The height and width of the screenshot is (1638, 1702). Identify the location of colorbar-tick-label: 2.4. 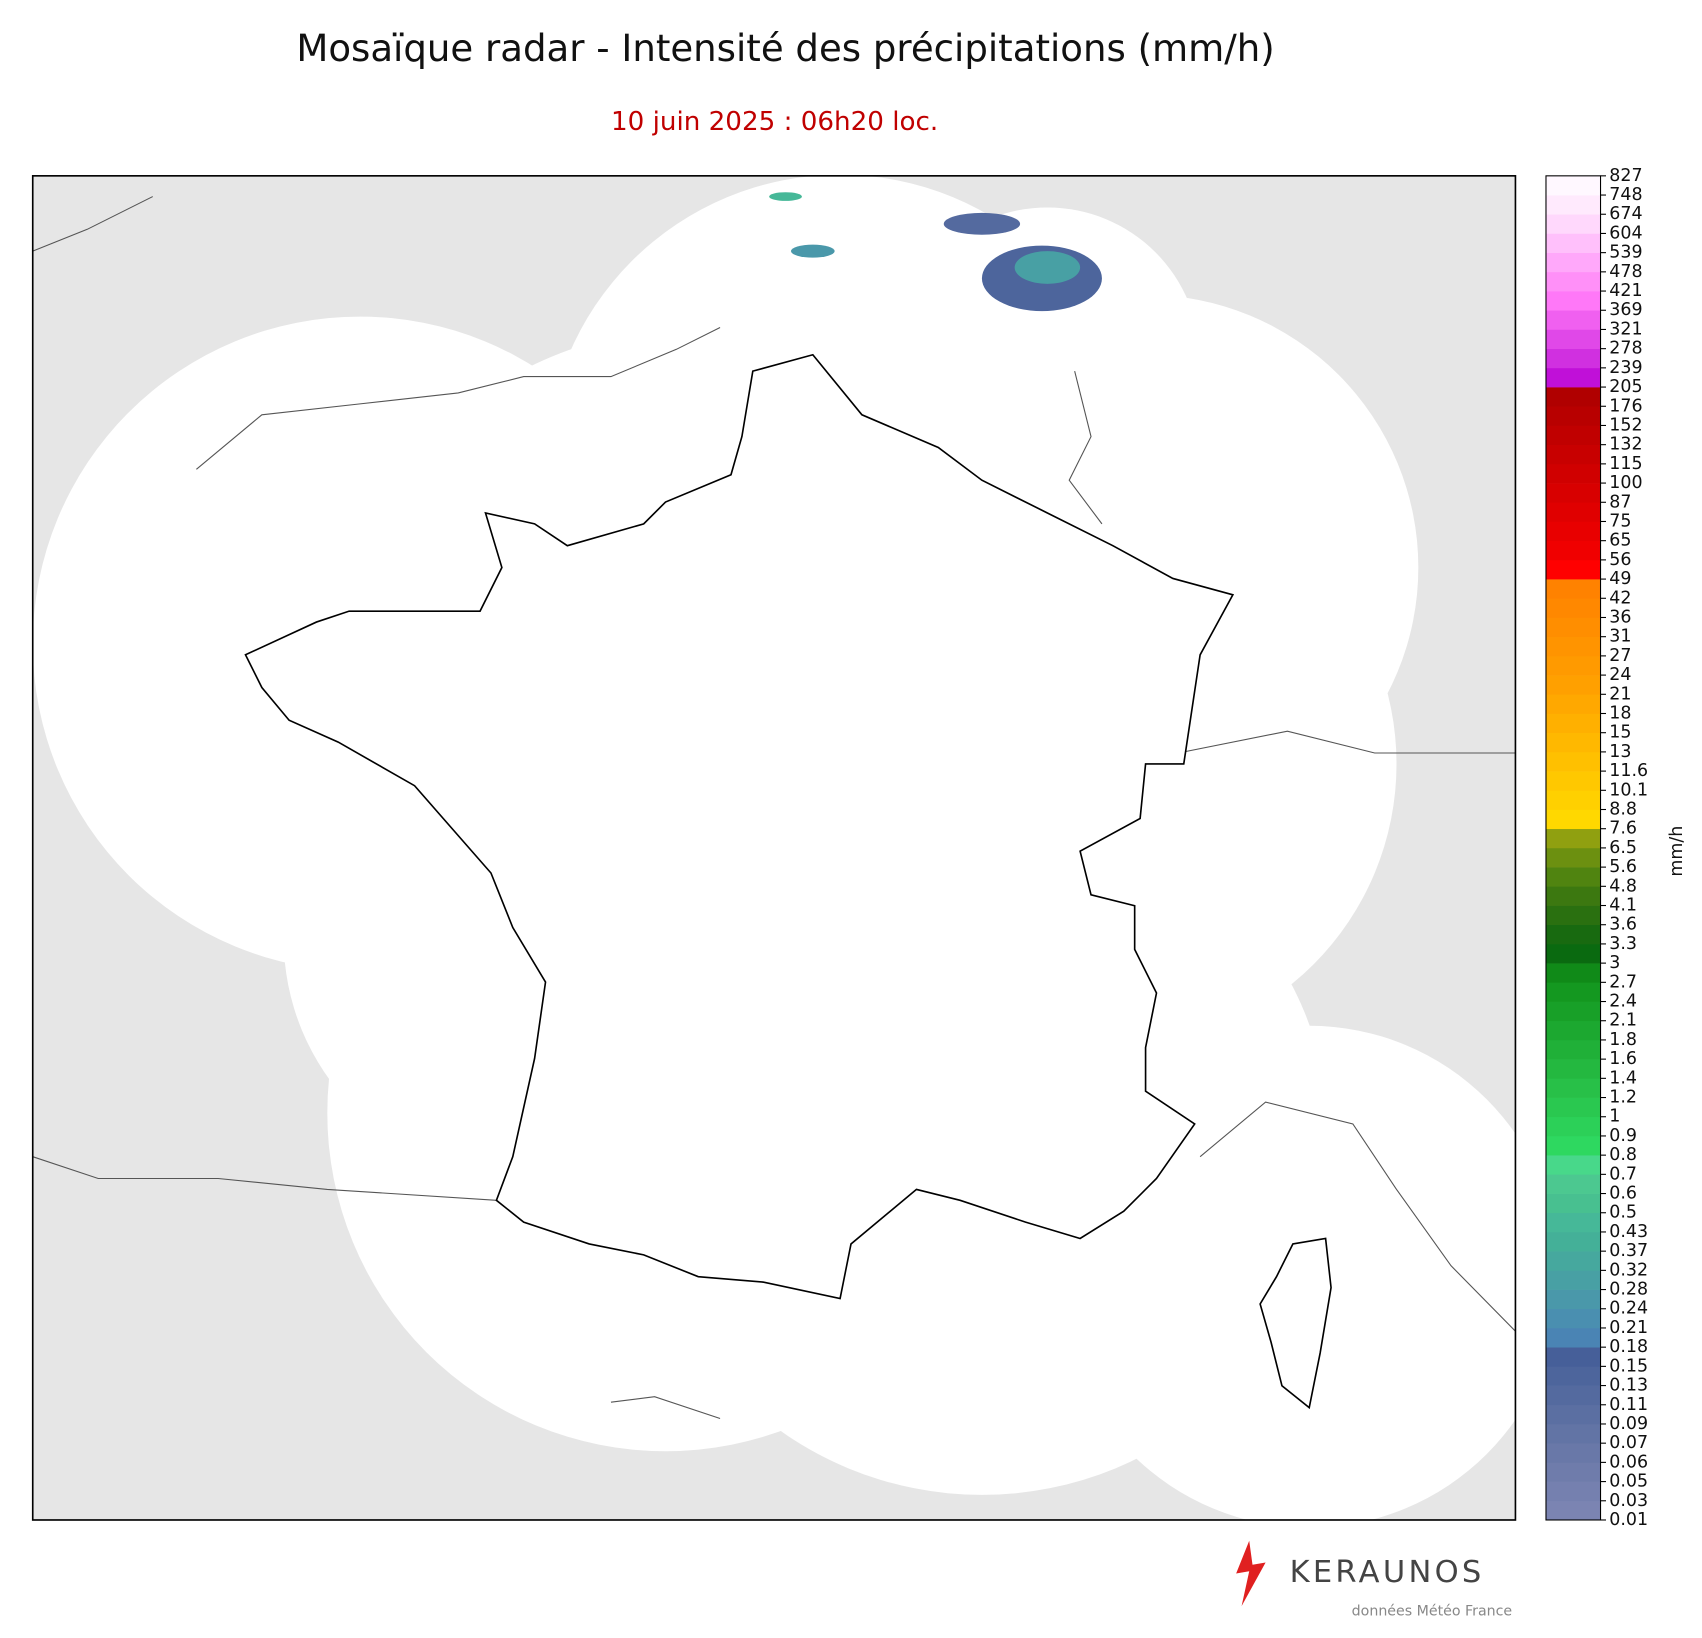
(1623, 1002).